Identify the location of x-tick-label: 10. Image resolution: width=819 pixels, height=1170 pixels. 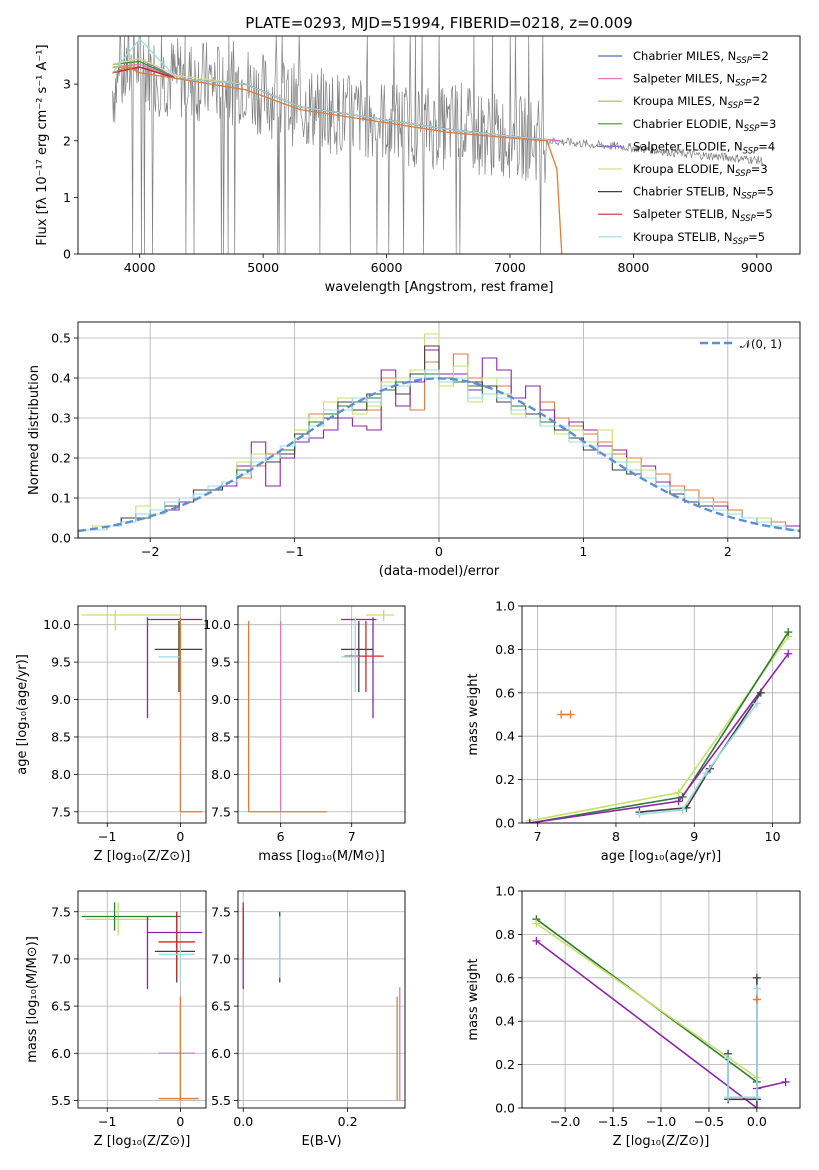
(773, 836).